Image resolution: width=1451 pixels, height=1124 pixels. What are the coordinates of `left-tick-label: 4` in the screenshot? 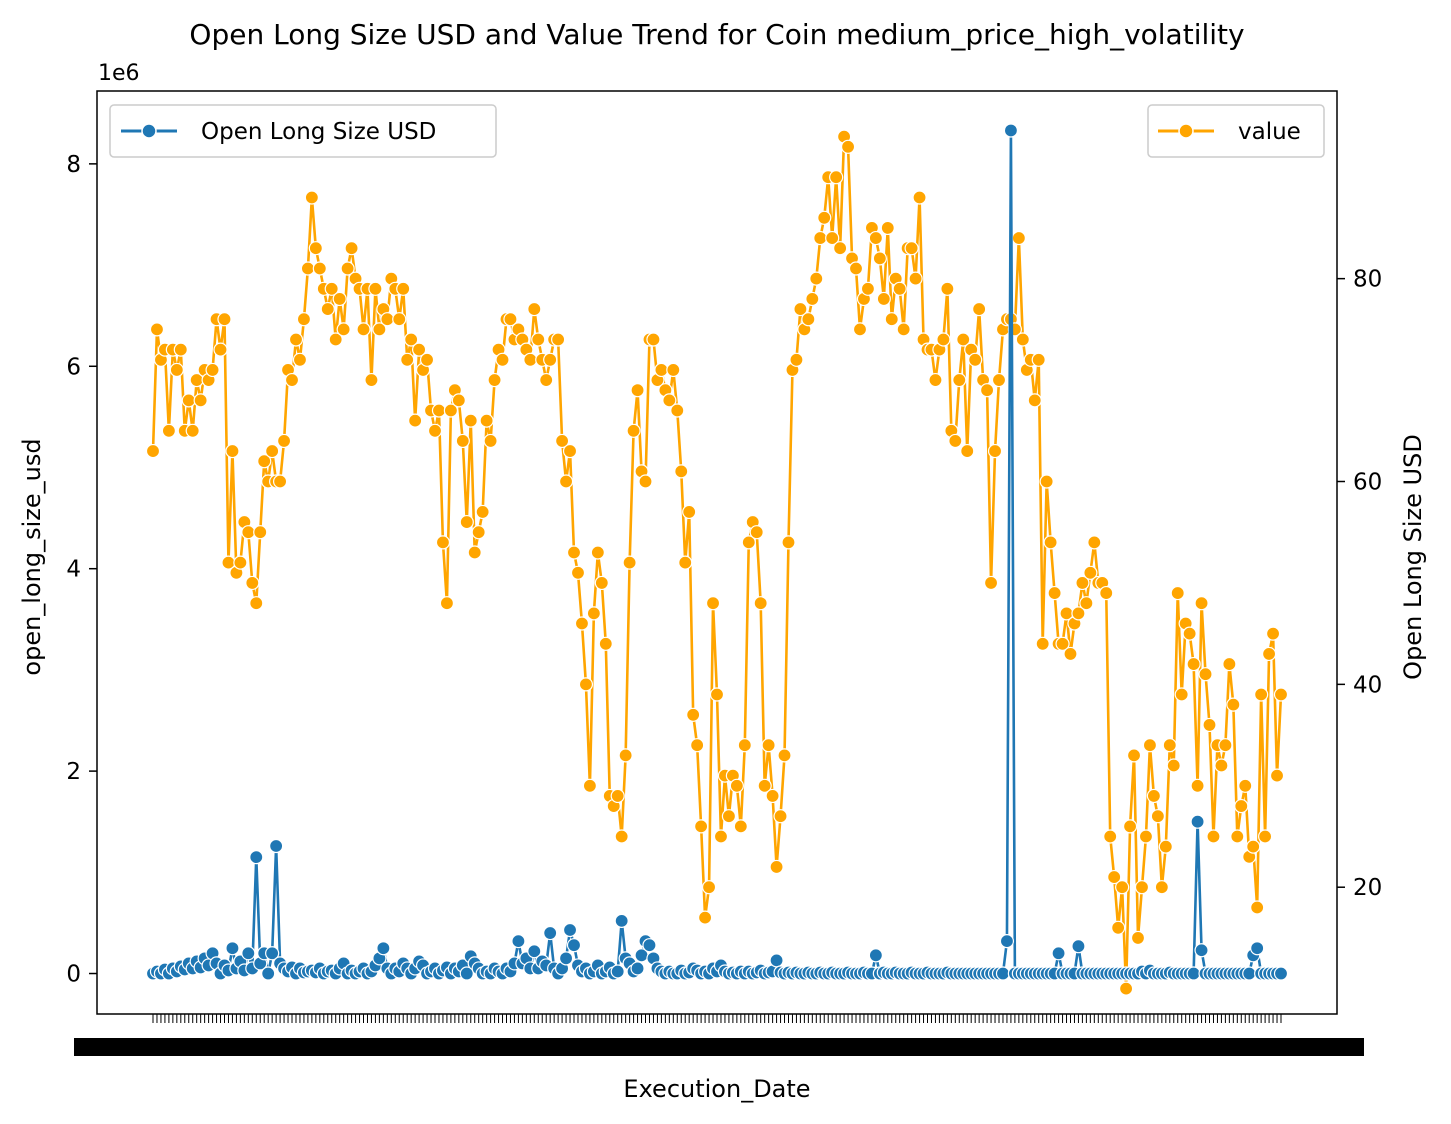 It's located at (73, 570).